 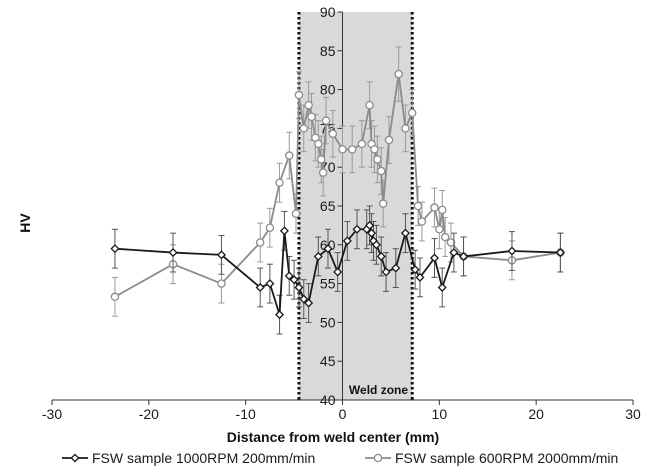 I want to click on y-tick-label: 65, so click(x=328, y=206).